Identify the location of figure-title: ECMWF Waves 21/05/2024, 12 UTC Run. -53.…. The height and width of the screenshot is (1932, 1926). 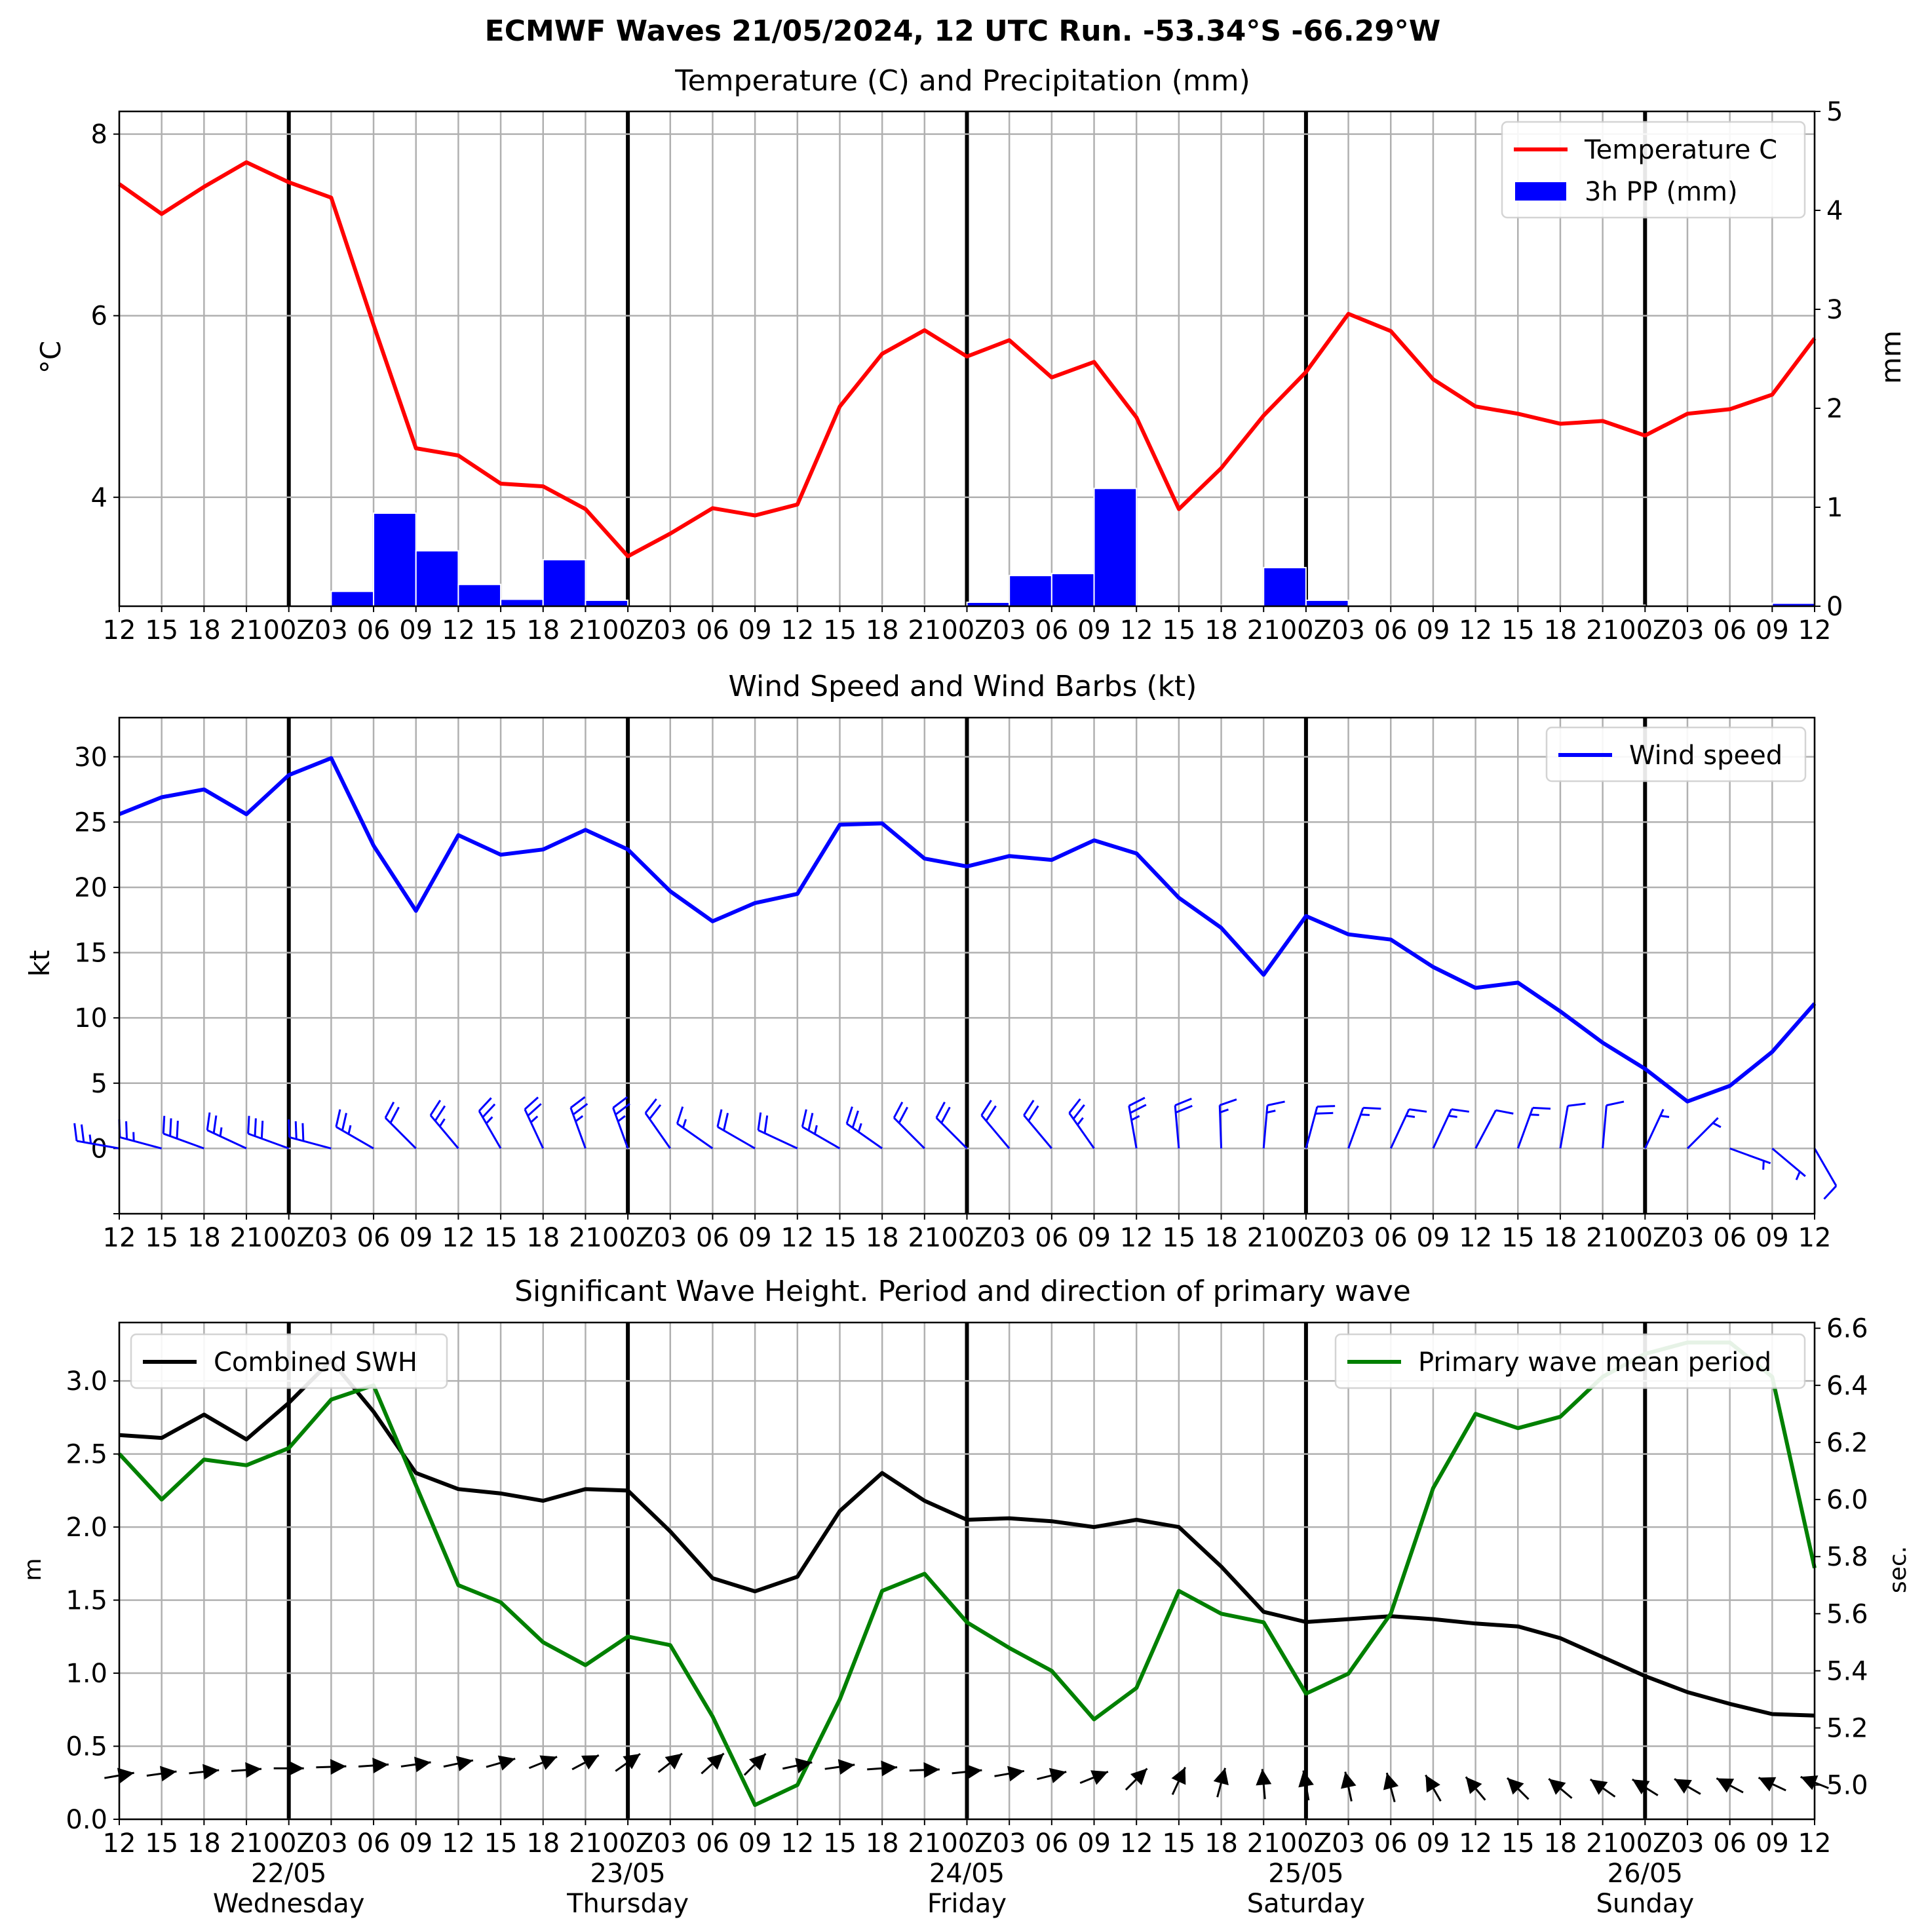
(963, 31).